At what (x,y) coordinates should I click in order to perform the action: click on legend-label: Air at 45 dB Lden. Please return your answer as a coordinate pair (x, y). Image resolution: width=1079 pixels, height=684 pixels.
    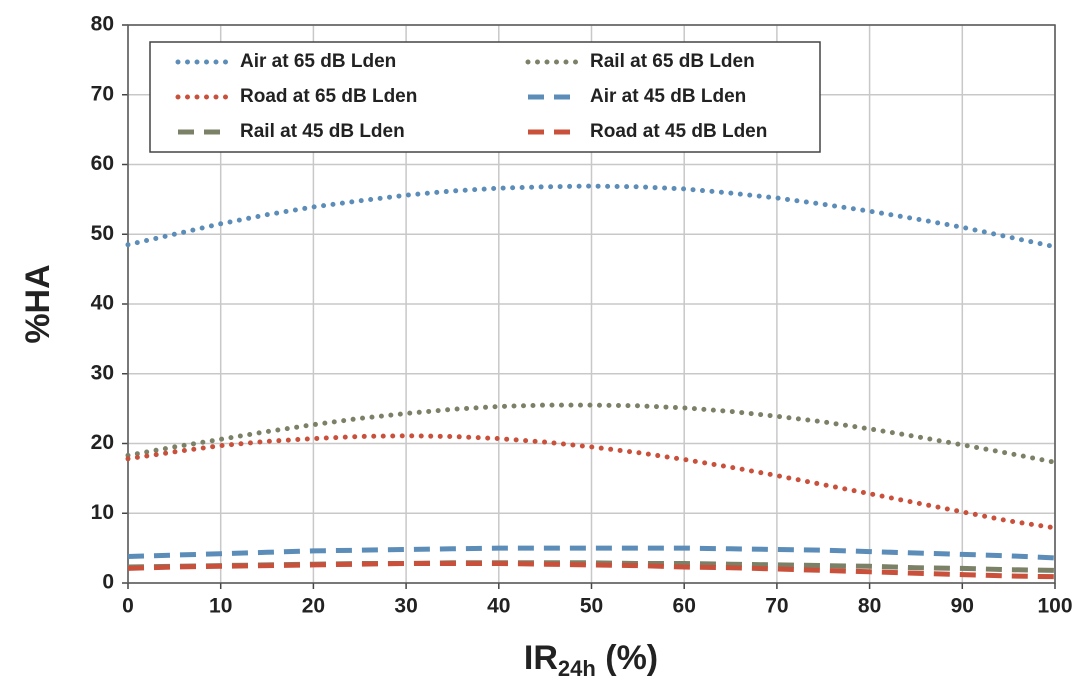
    Looking at the image, I should click on (668, 96).